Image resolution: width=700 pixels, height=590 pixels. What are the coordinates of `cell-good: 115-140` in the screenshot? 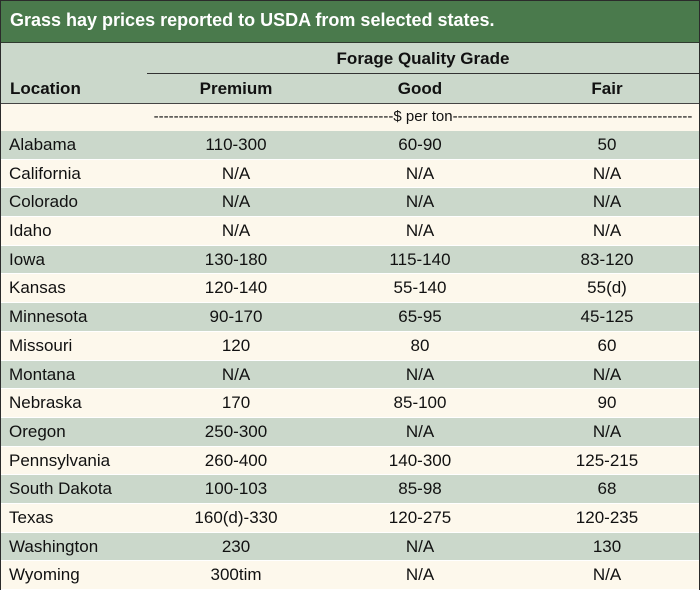 It's located at (420, 259).